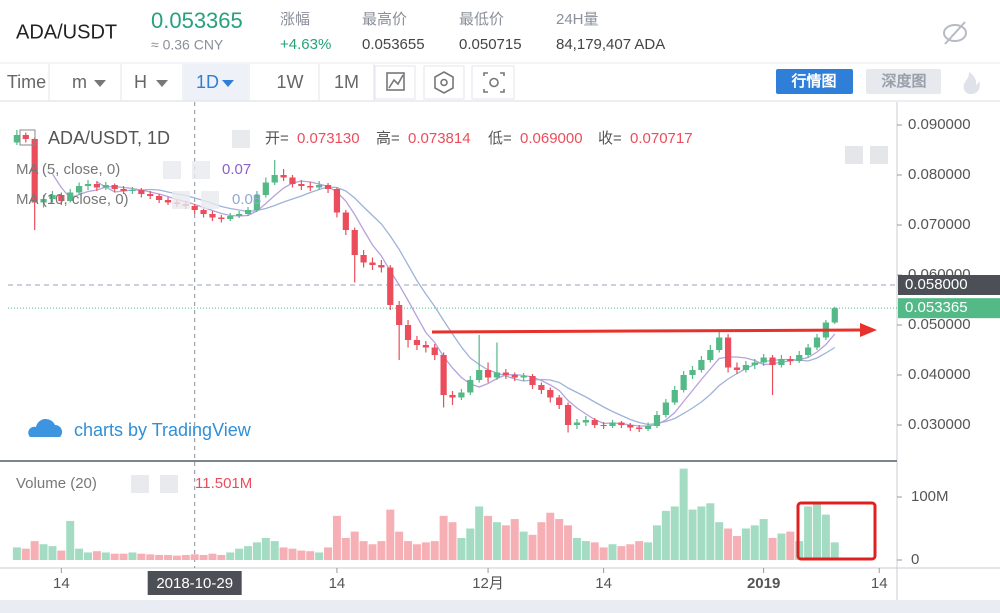 Image resolution: width=1000 pixels, height=613 pixels. I want to click on toolbar-item: Time, so click(26, 82).